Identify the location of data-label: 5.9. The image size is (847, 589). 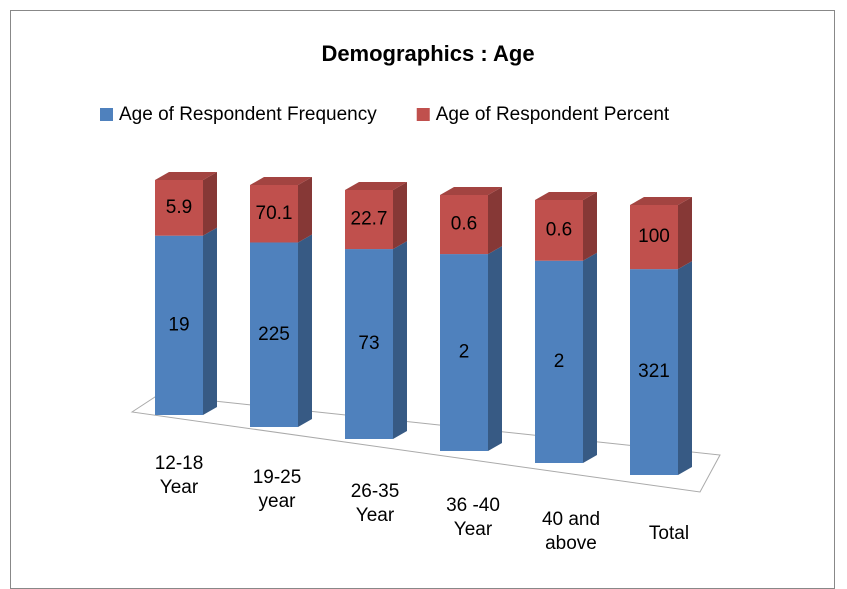
(179, 207).